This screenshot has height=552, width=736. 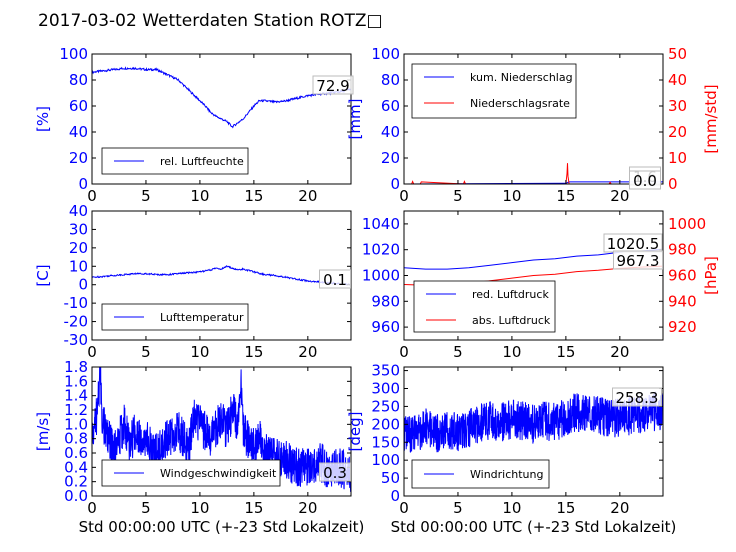 What do you see at coordinates (677, 132) in the screenshot?
I see `y-right-tick-label: 20` at bounding box center [677, 132].